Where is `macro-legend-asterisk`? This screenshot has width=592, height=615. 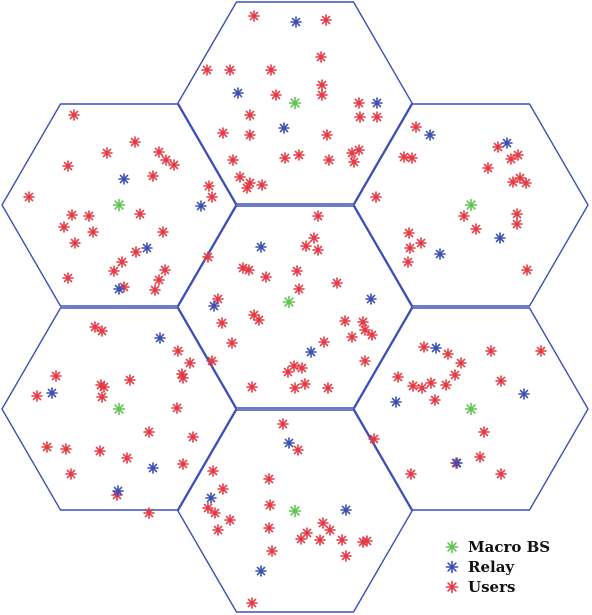
macro-legend-asterisk is located at coordinates (452, 547).